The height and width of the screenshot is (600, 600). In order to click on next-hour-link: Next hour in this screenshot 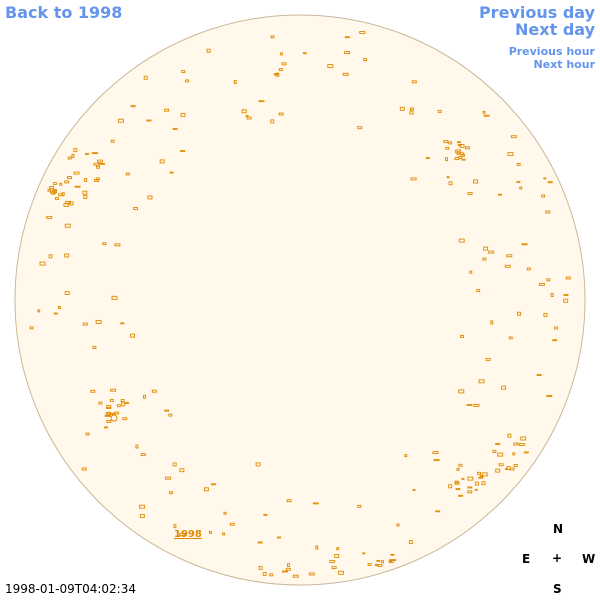, I will do `click(564, 64)`.